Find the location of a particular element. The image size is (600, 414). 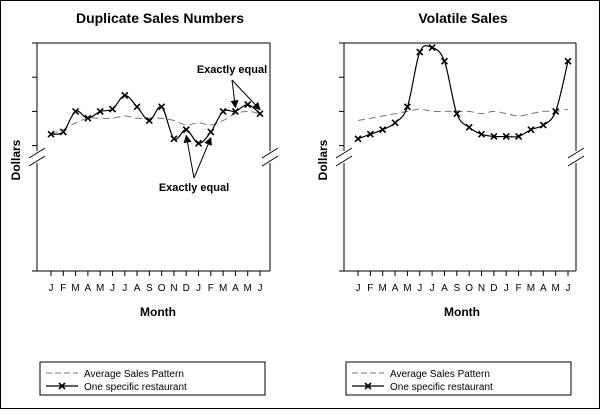

chart-2-ylabel: Dollars is located at coordinates (323, 159).